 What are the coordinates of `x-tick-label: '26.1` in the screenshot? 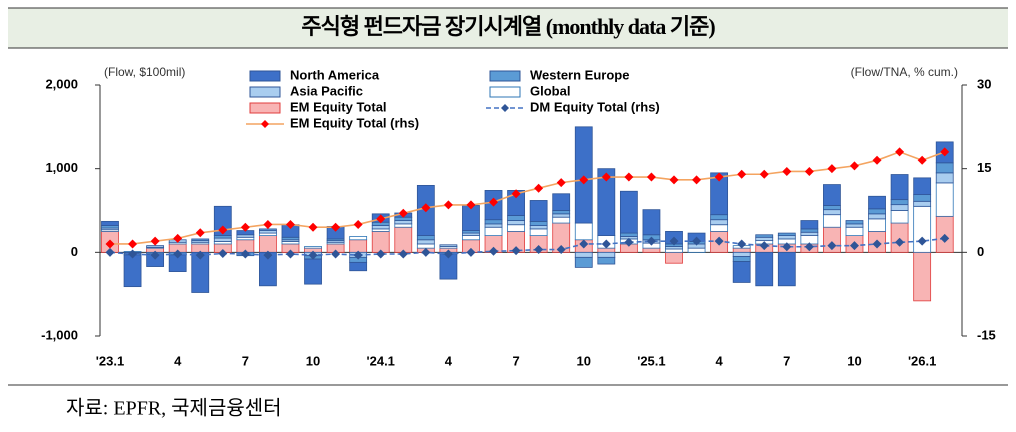 It's located at (922, 360).